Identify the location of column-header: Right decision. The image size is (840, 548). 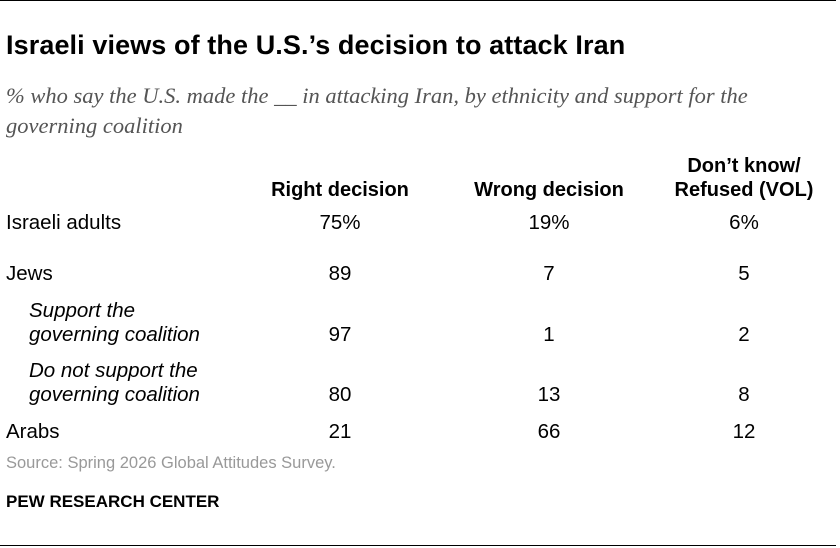
(340, 190).